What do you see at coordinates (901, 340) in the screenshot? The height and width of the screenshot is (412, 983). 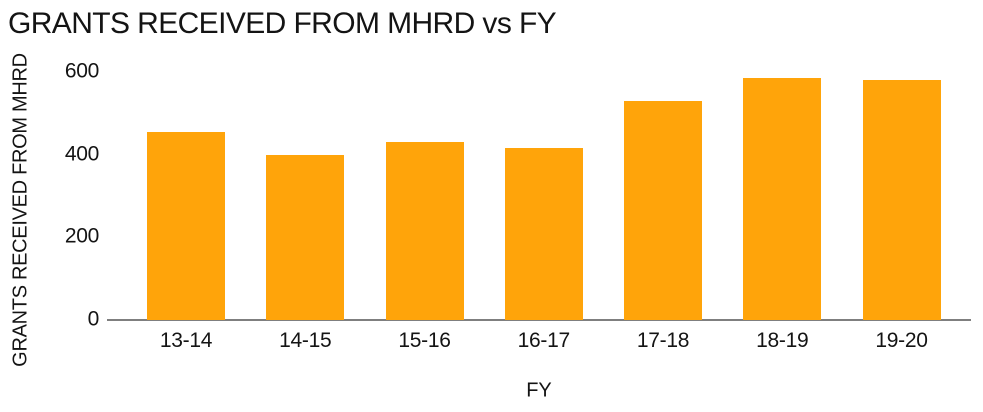 I see `x-tick-label: 19-20` at bounding box center [901, 340].